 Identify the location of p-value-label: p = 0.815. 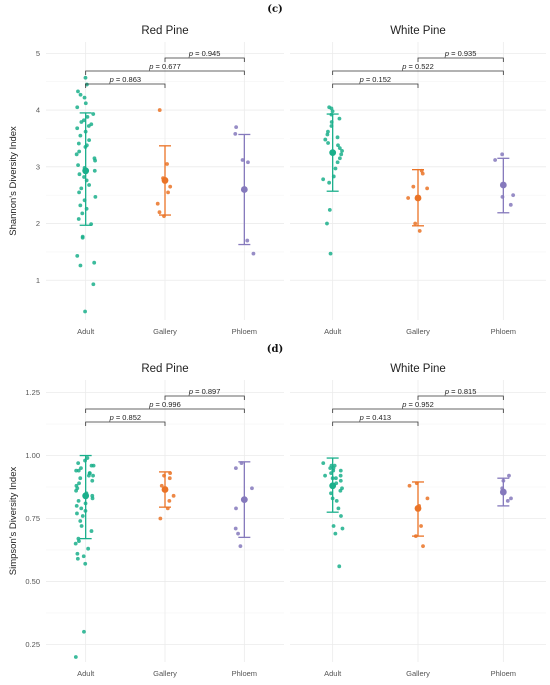
(460, 391).